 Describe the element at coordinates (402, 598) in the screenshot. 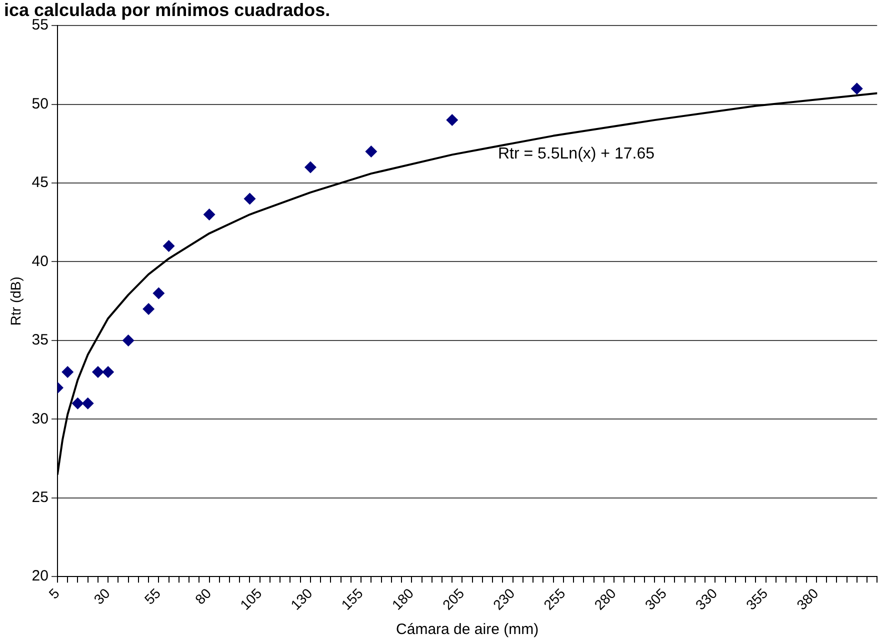

I see `x-tick-label: 180` at that location.